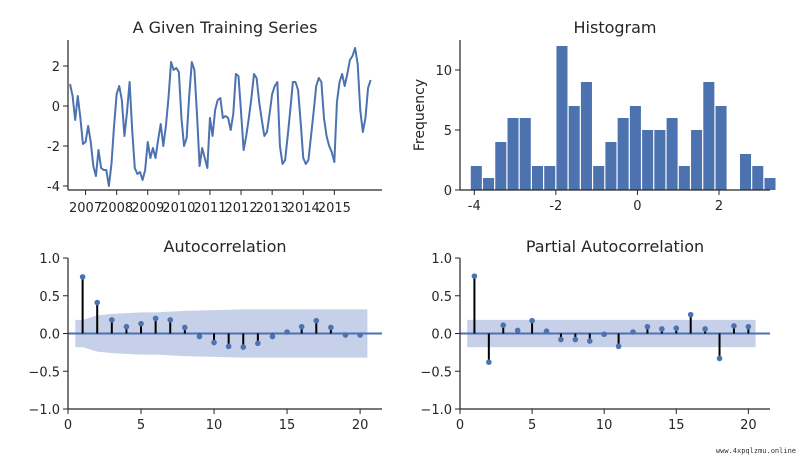 The image size is (800, 457). Describe the element at coordinates (178, 208) in the screenshot. I see `x-tick-label: 2010` at that location.